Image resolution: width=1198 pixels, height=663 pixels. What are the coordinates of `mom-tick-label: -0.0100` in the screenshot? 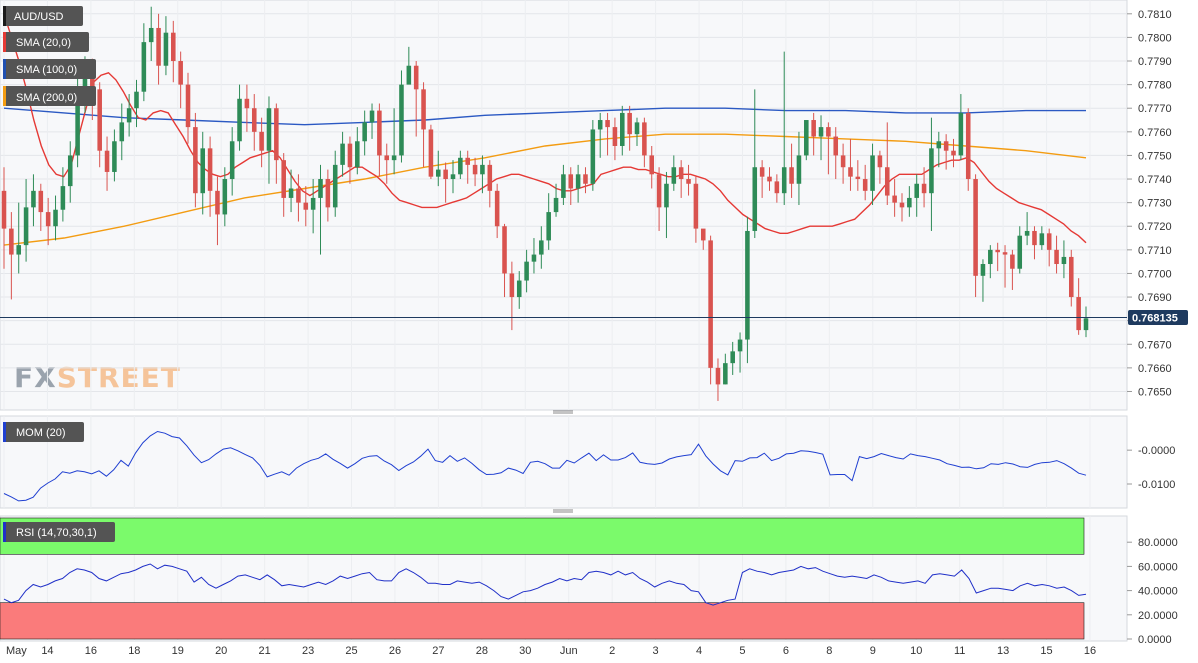 It's located at (1156, 485).